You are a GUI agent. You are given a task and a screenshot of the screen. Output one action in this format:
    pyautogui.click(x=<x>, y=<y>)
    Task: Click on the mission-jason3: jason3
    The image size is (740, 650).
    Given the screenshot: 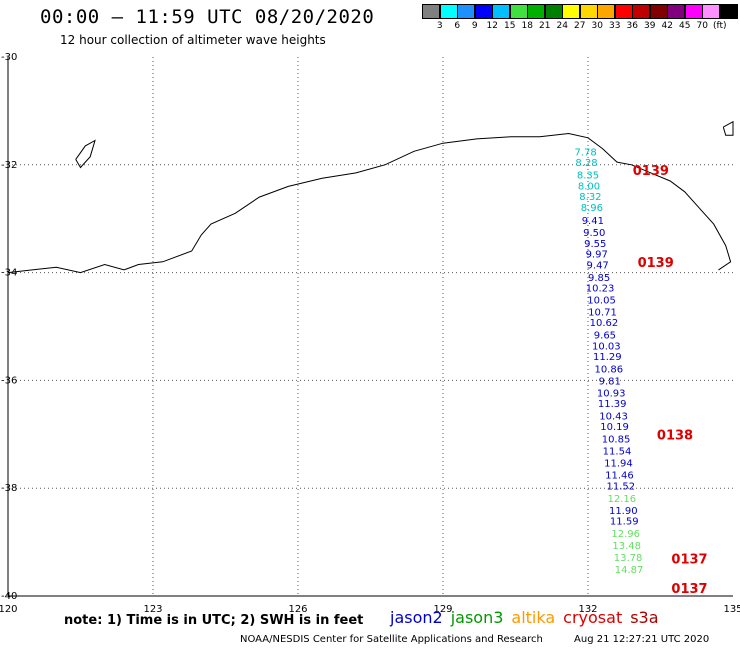 What is the action you would take?
    pyautogui.click(x=477, y=617)
    